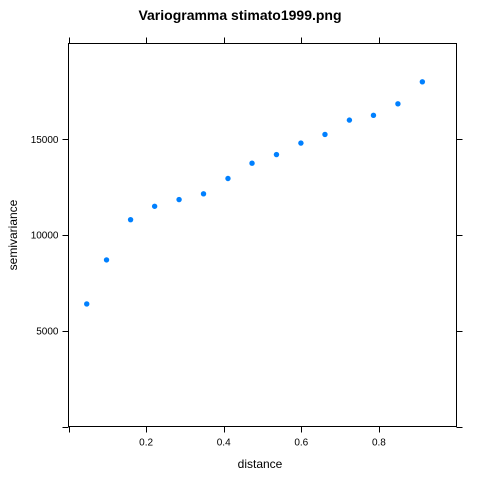 The image size is (480, 480). Describe the element at coordinates (224, 443) in the screenshot. I see `x-tick-label: 0.4` at that location.